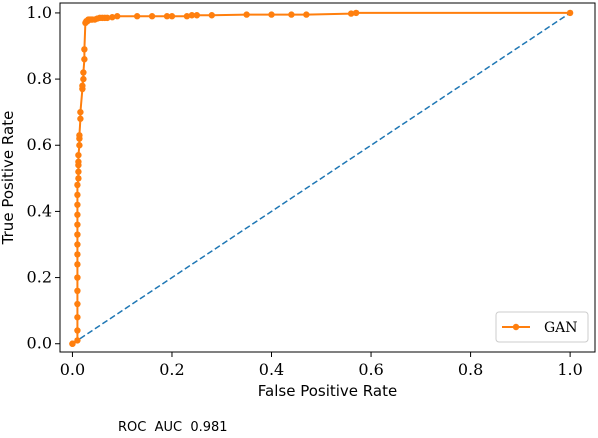  I want to click on y-tick-label: 1.0, so click(39, 12).